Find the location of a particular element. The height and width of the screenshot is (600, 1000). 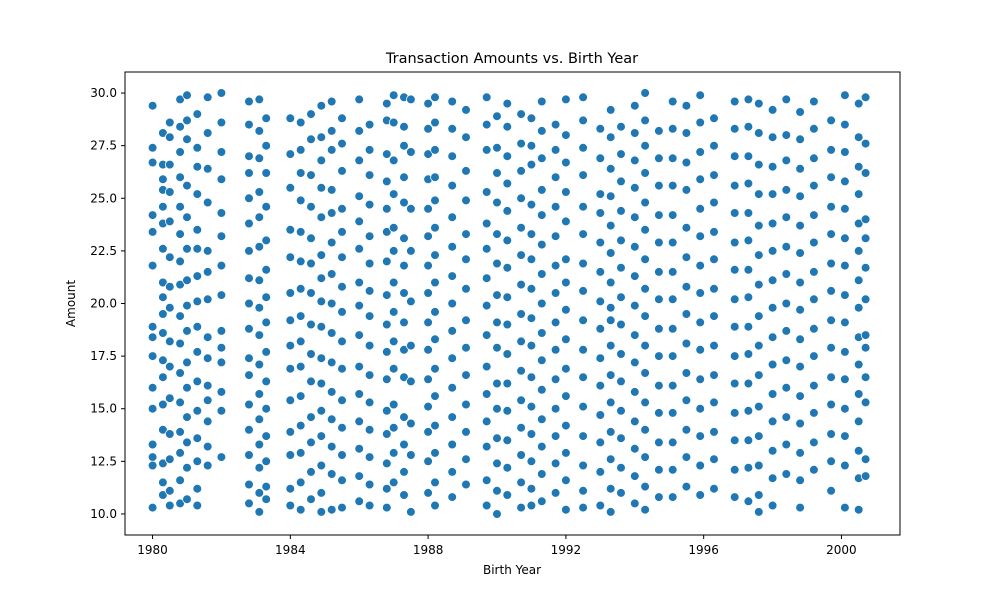

x-axis-ticks: 1980 1984 1988 1992 1996 2000 is located at coordinates (497, 546).